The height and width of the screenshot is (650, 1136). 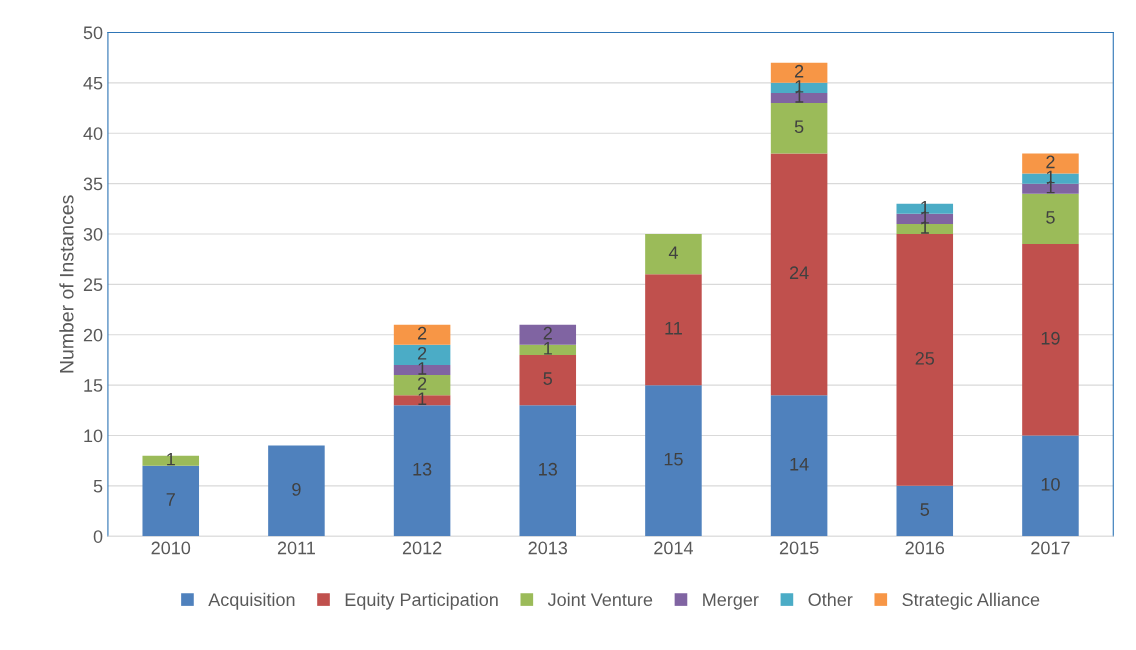 I want to click on x-tick-label: 2015, so click(x=799, y=548).